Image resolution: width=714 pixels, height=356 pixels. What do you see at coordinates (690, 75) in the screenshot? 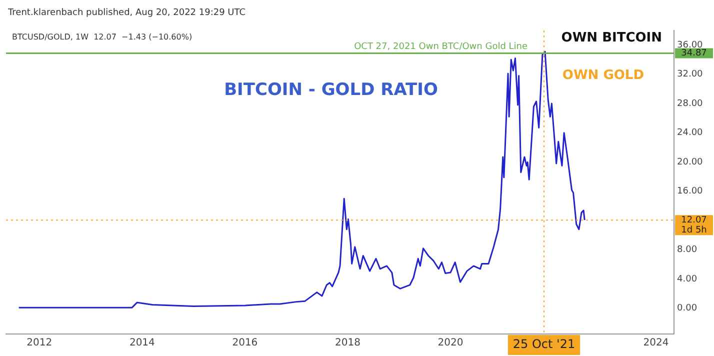
I see `y-tick-label: 32.00` at bounding box center [690, 75].